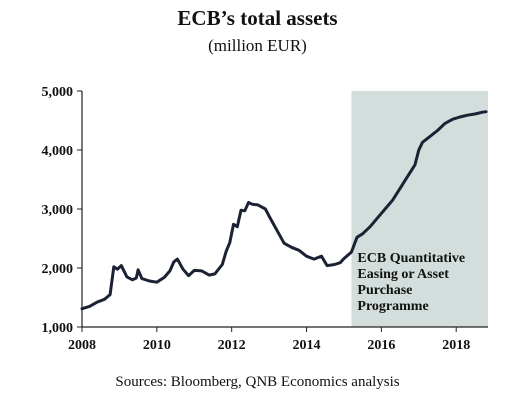  I want to click on y-tick-label: 1,000, so click(58, 328).